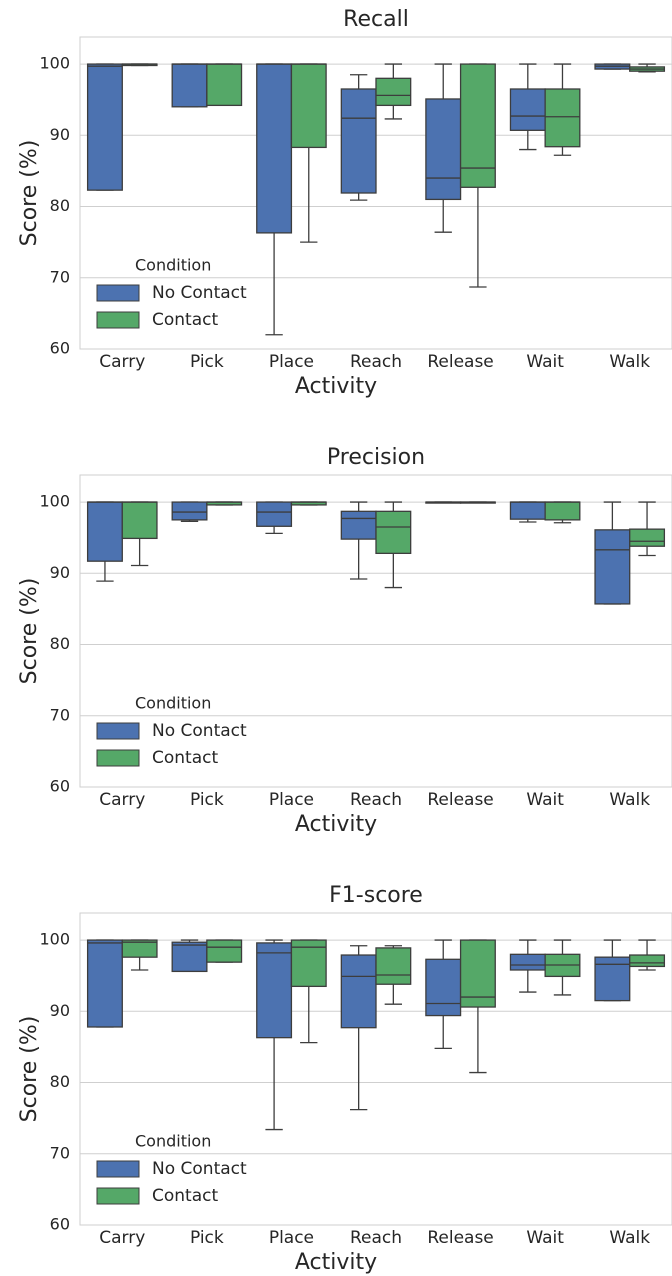 The image size is (672, 1276). Describe the element at coordinates (376, 19) in the screenshot. I see `chart-title: Recall` at that location.